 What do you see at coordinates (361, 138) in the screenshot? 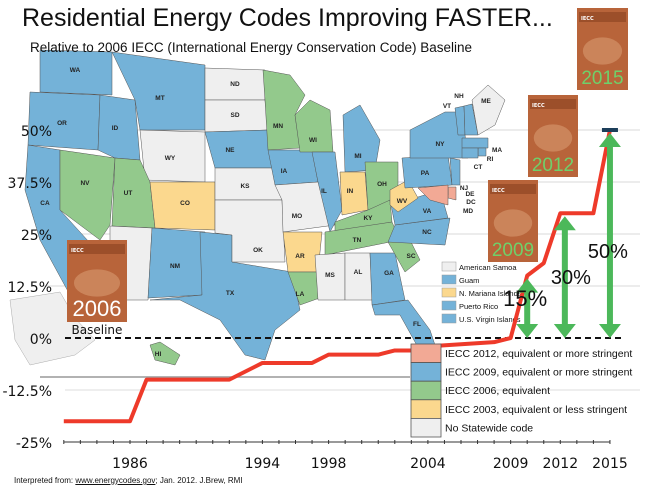
I see `state-mi` at bounding box center [361, 138].